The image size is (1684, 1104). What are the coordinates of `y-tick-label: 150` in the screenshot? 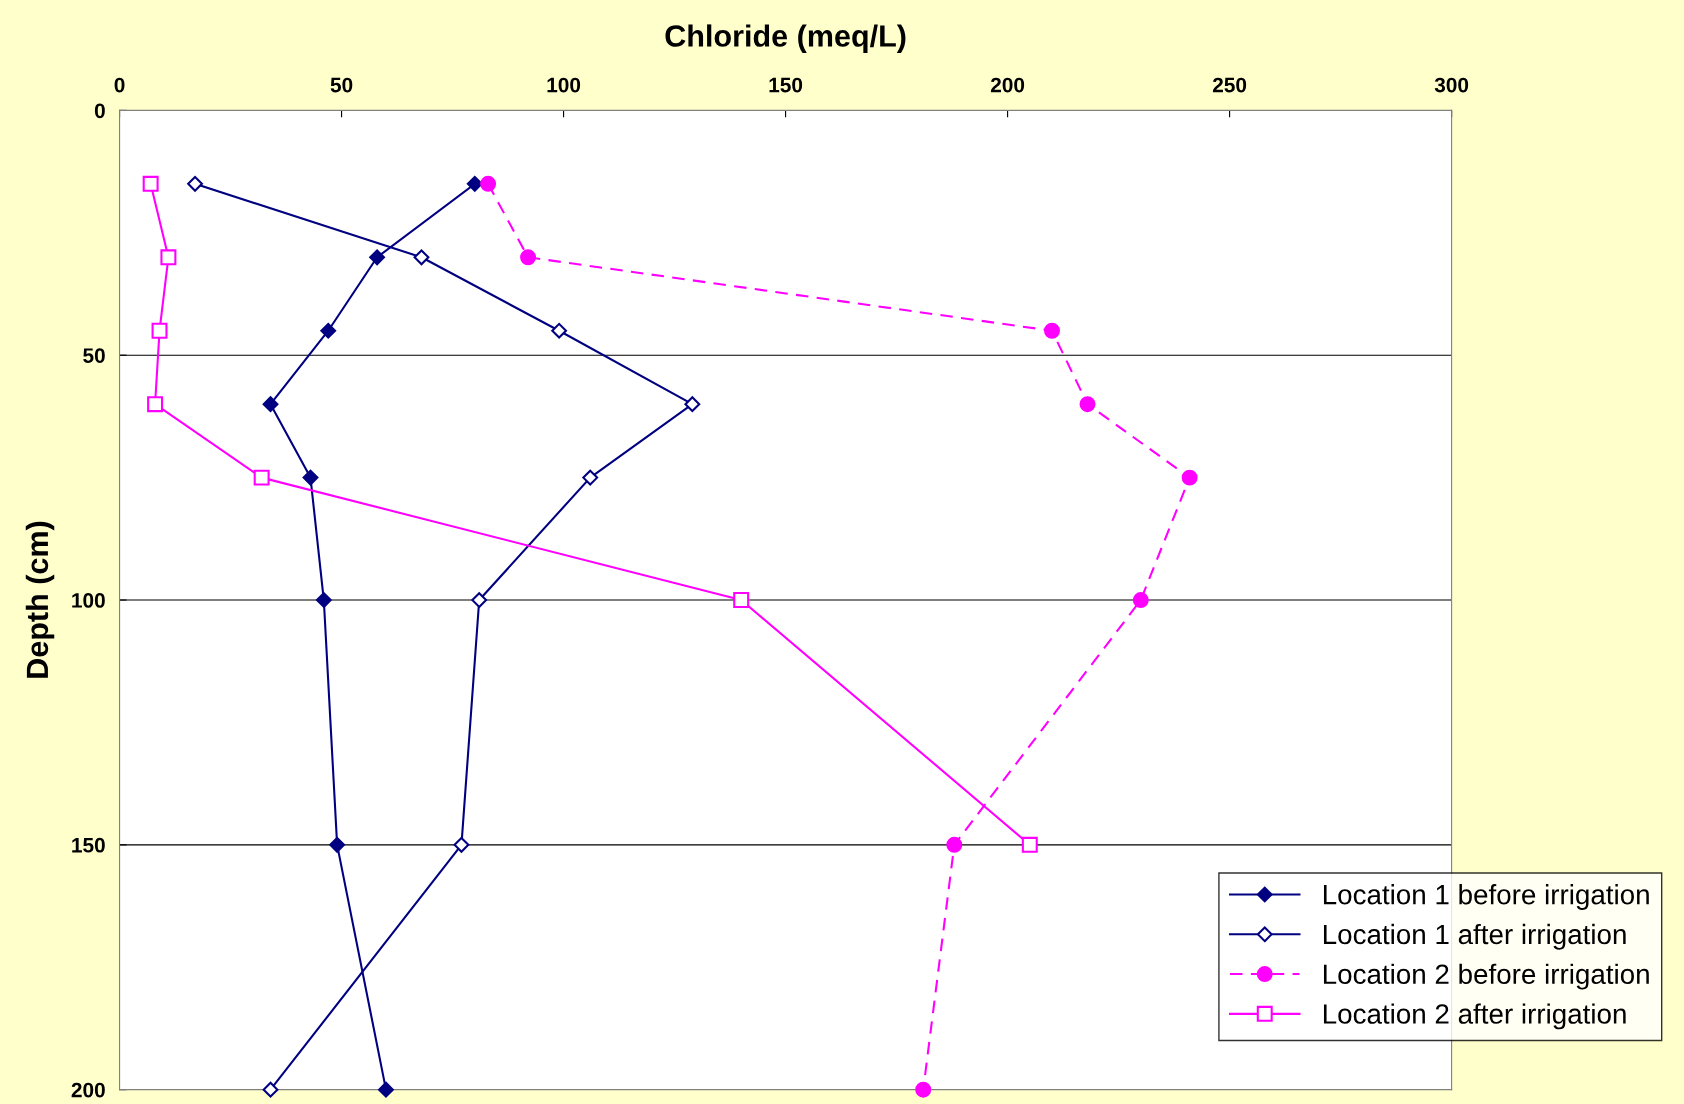 It's located at (88, 845).